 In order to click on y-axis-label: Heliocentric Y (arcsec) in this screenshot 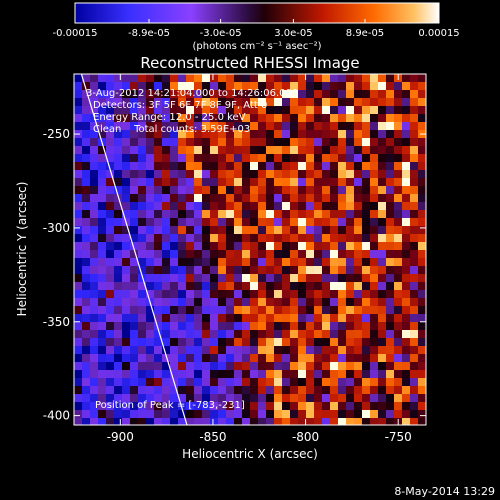, I will do `click(22, 249)`.